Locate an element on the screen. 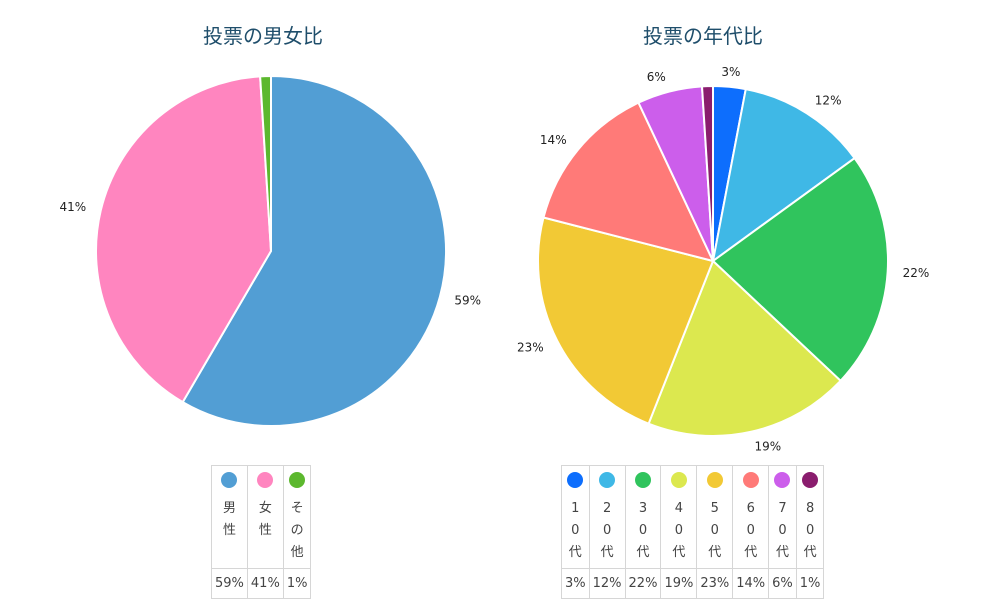 The image size is (996, 611). legend-label: 70代 is located at coordinates (782, 530).